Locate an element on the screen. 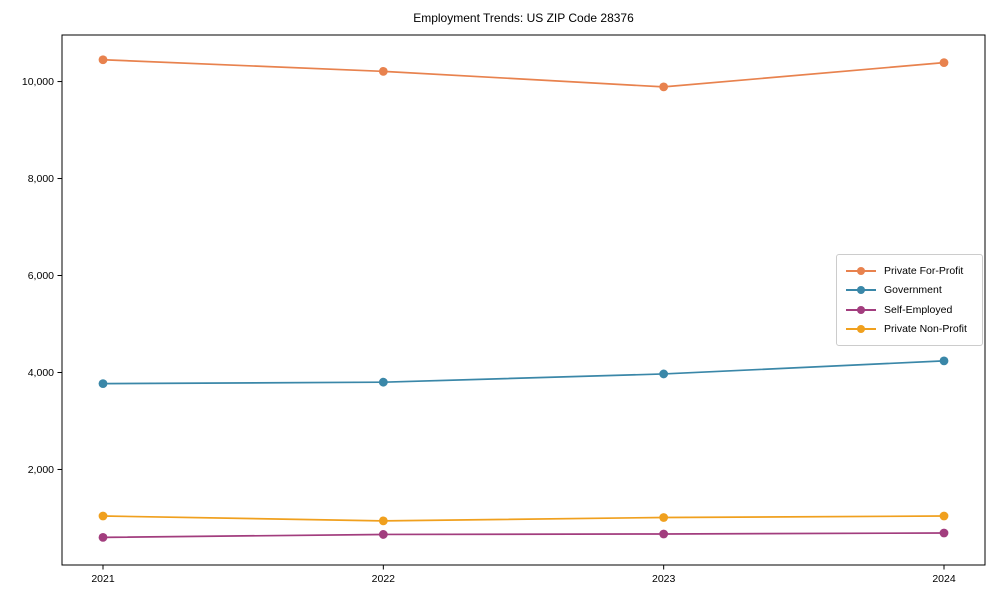  series-government is located at coordinates (523, 372).